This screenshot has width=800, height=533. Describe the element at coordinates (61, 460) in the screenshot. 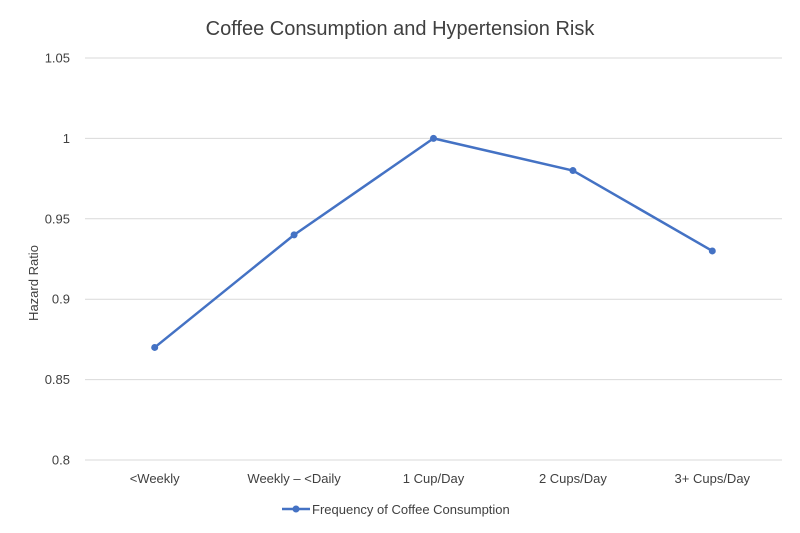

I see `y-tick-label: 0.8` at that location.